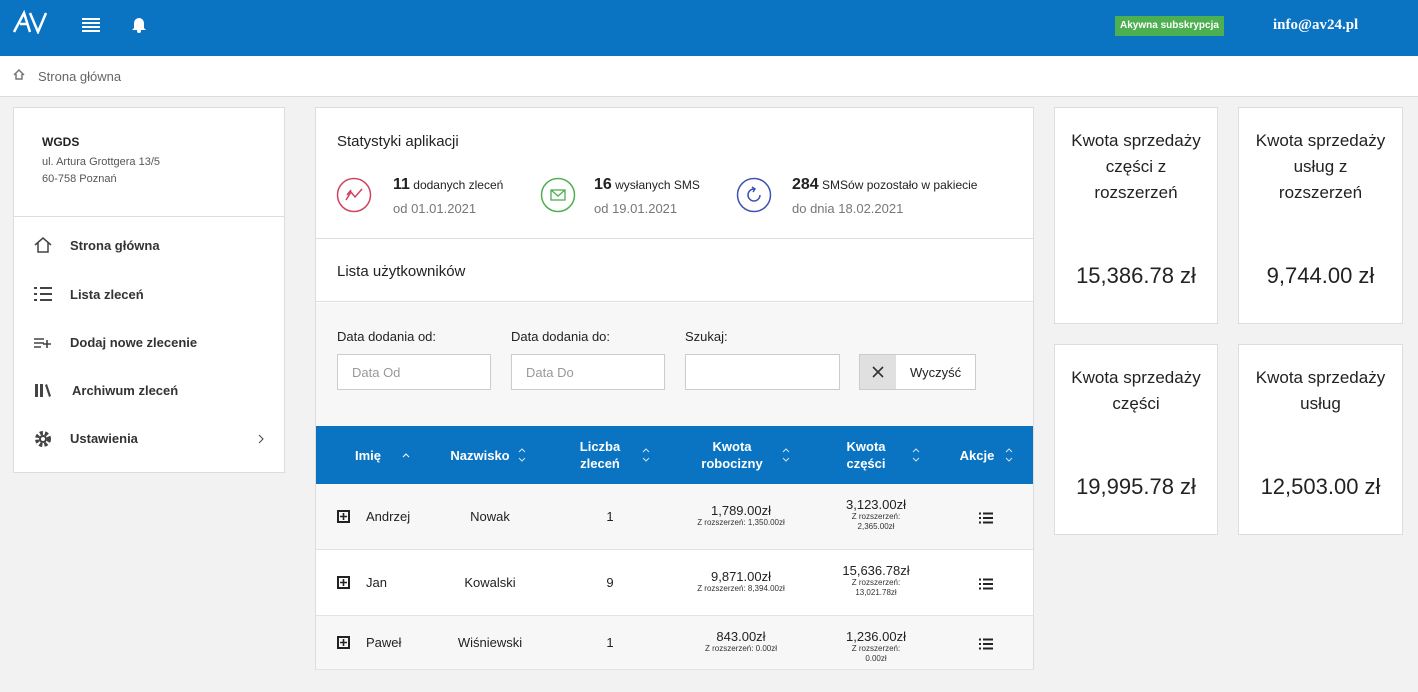  What do you see at coordinates (104, 438) in the screenshot?
I see `menu-label: Ustawienia` at bounding box center [104, 438].